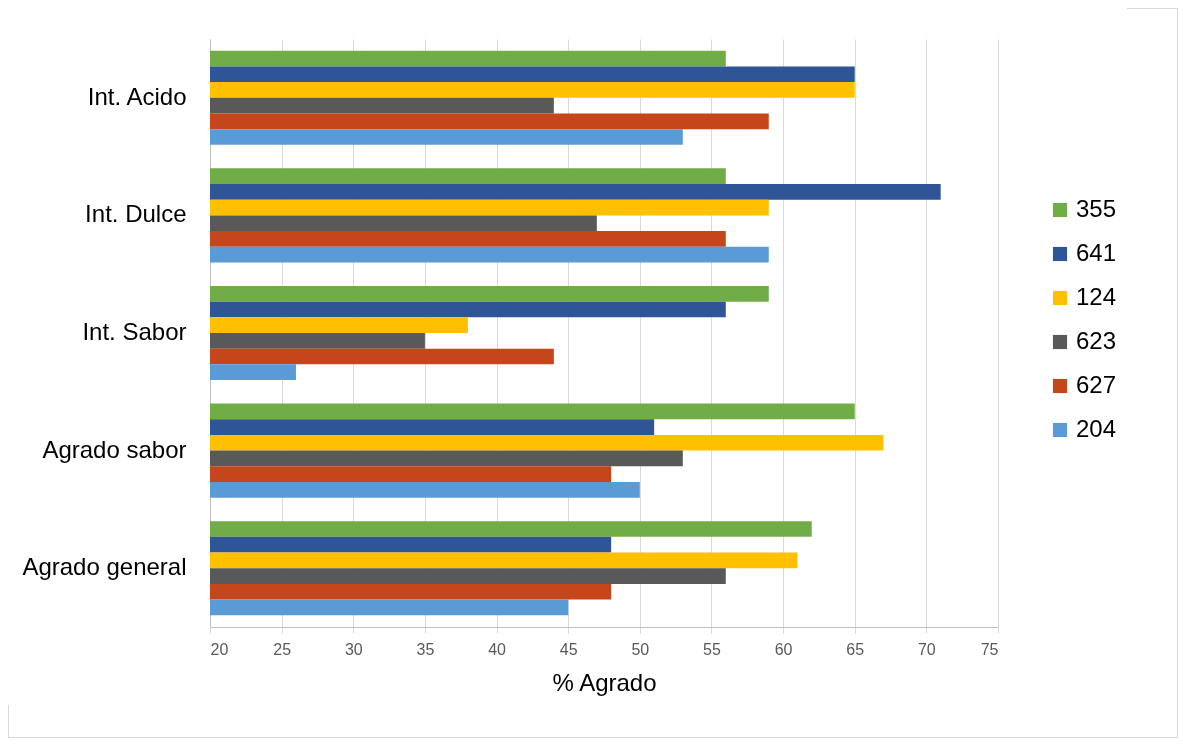  I want to click on x-tick-label: 40, so click(497, 649).